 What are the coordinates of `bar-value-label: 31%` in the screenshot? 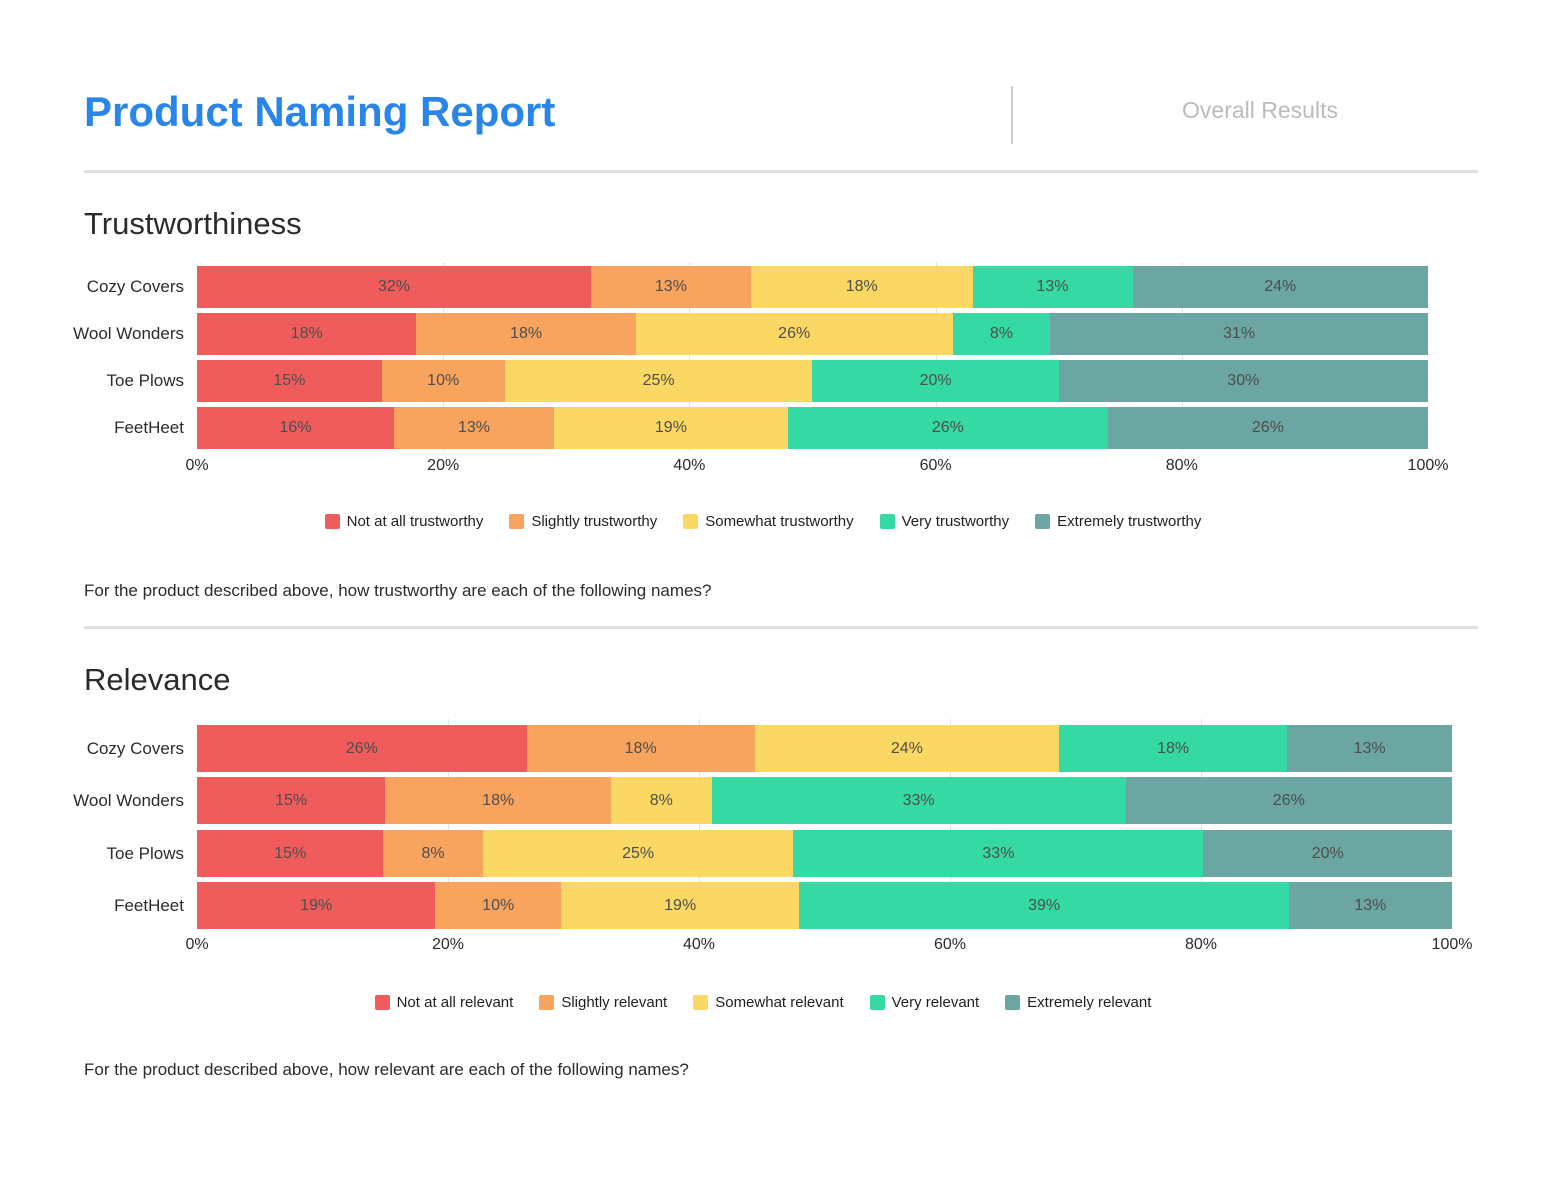 It's located at (1239, 333).